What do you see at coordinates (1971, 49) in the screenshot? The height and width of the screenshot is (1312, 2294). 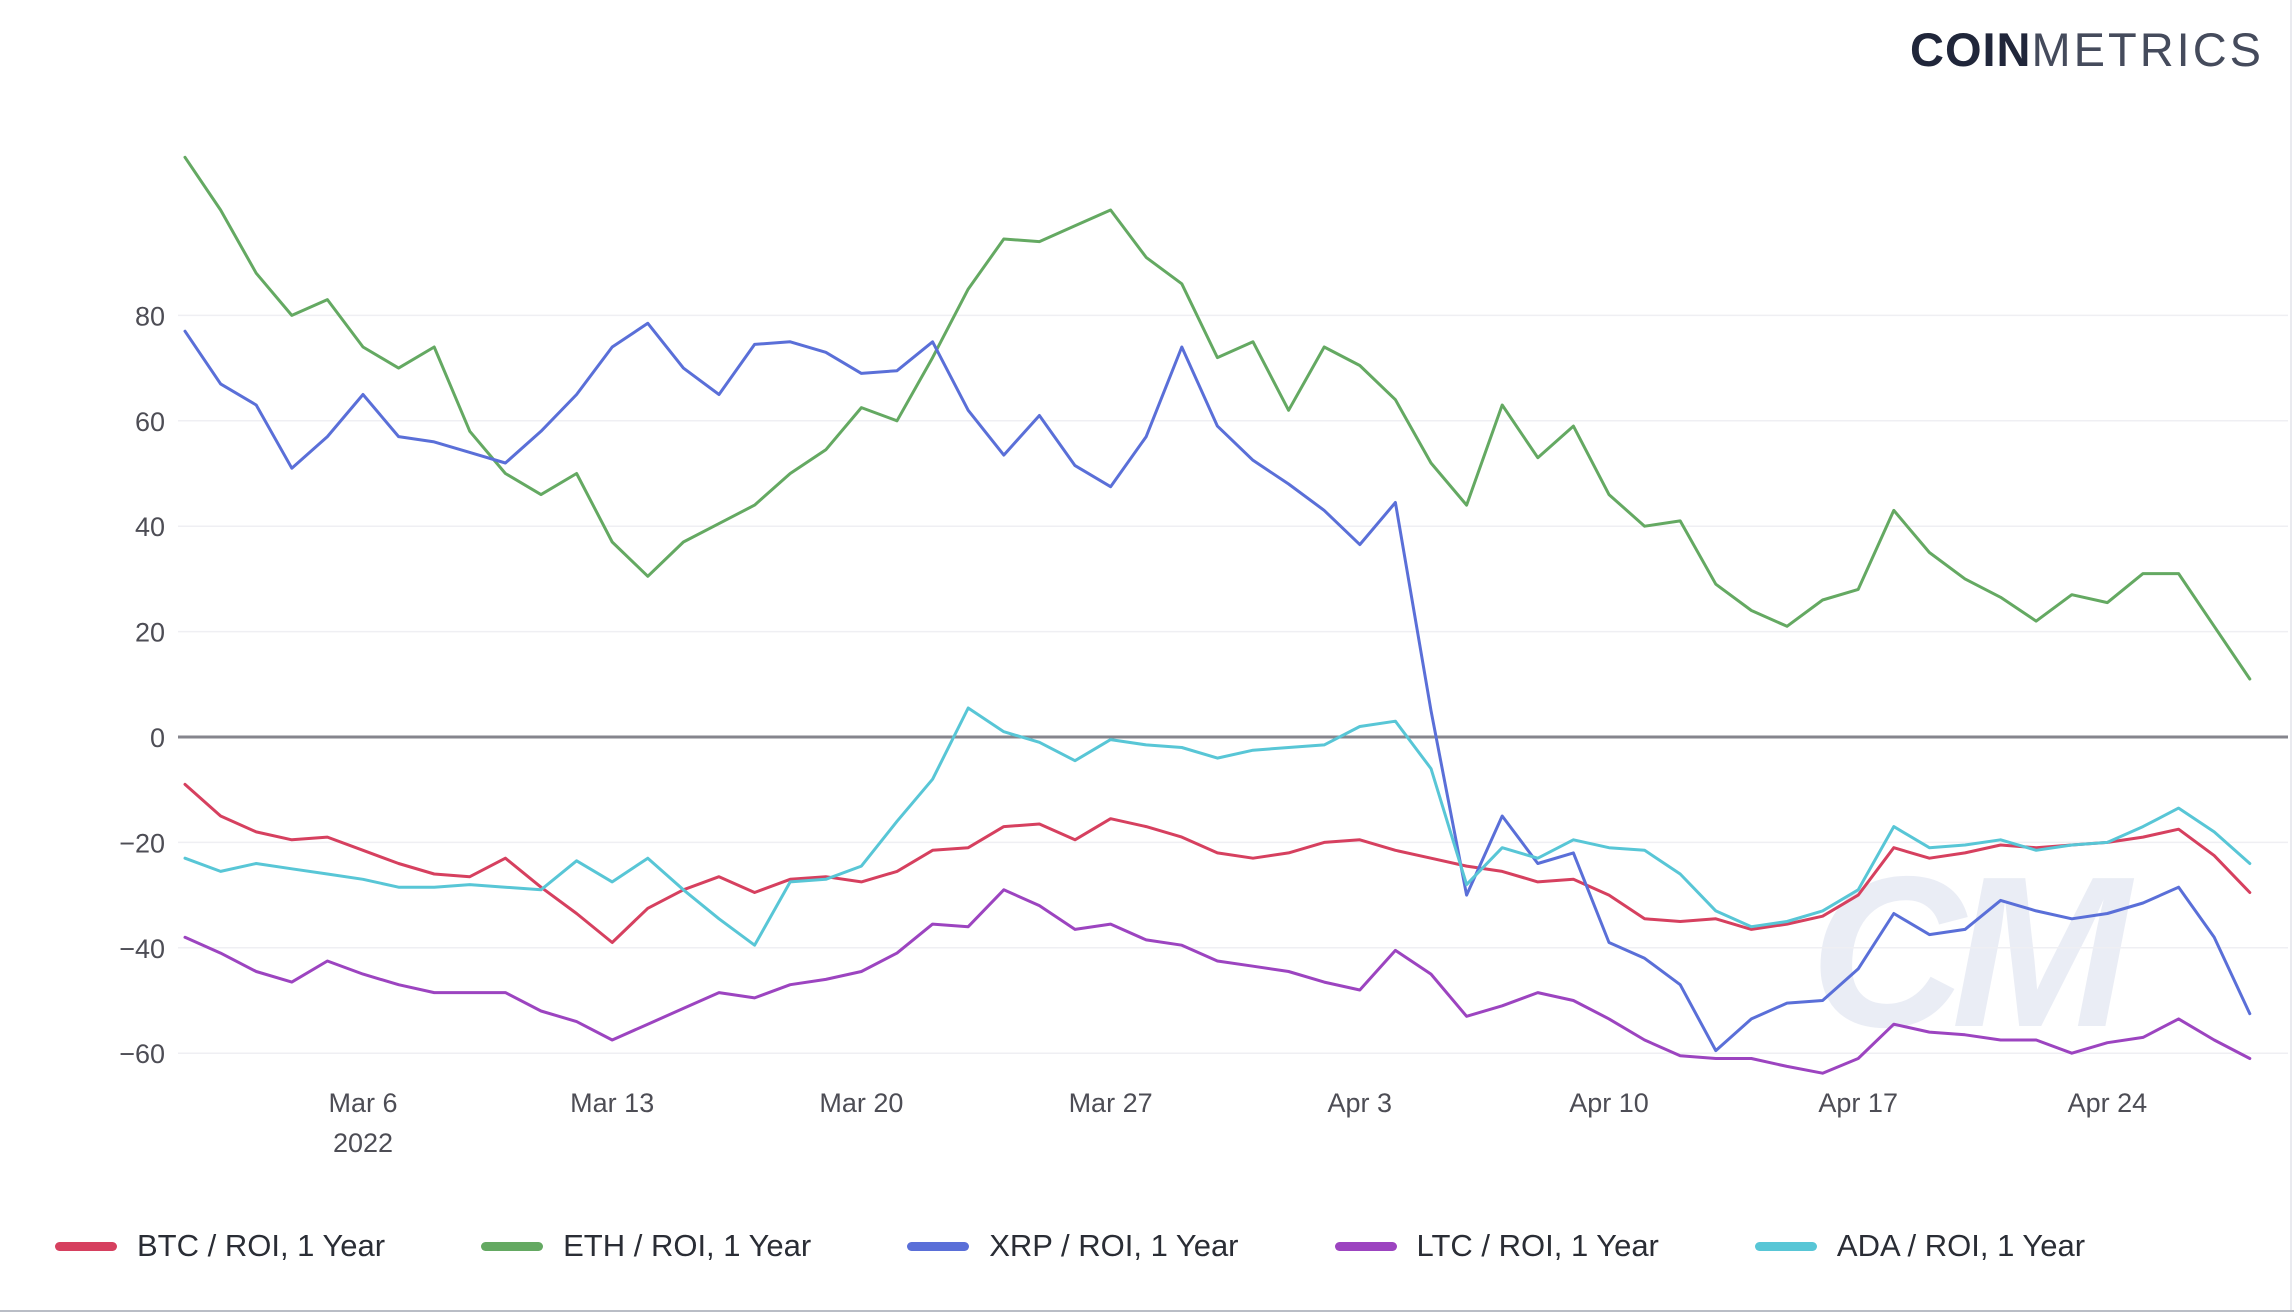 I see `logo-coin-text: COIN` at bounding box center [1971, 49].